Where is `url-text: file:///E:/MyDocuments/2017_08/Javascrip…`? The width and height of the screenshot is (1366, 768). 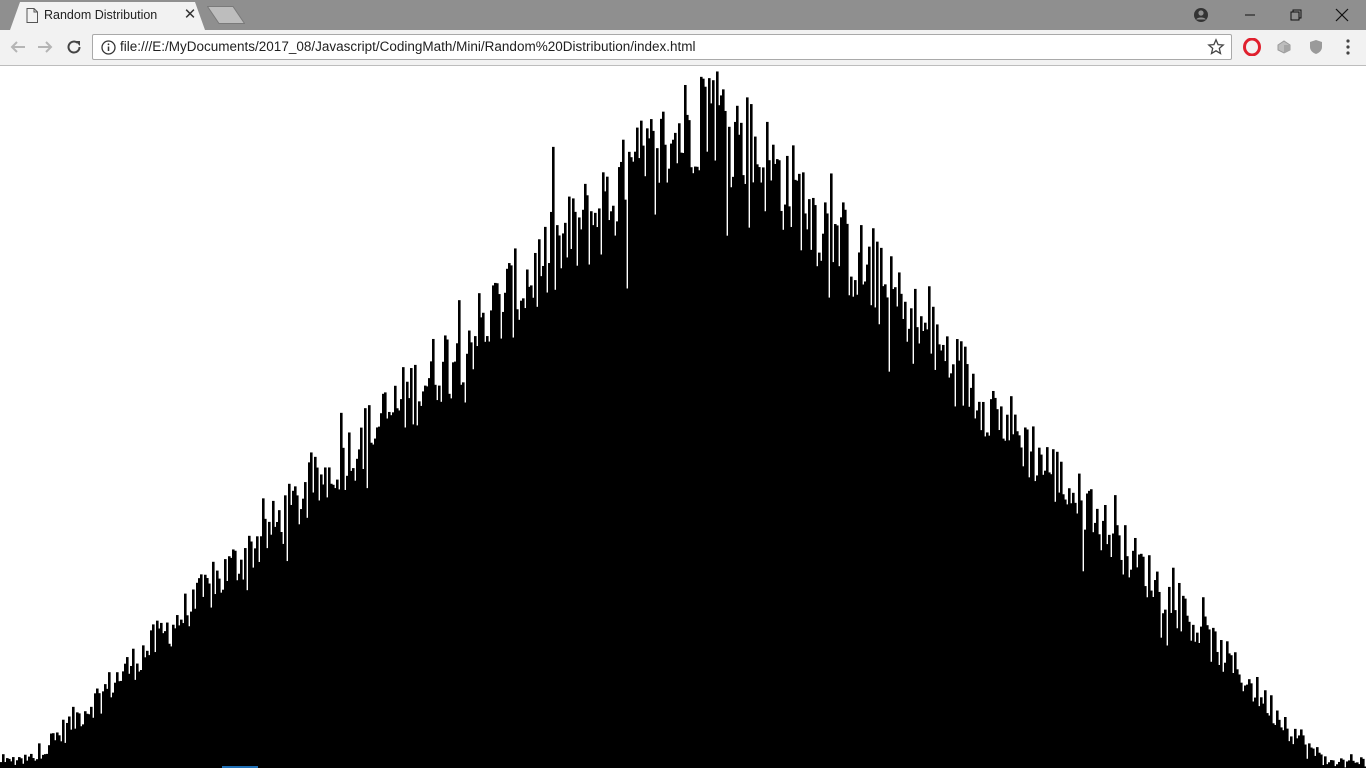 url-text: file:///E:/MyDocuments/2017_08/Javascrip… is located at coordinates (408, 46).